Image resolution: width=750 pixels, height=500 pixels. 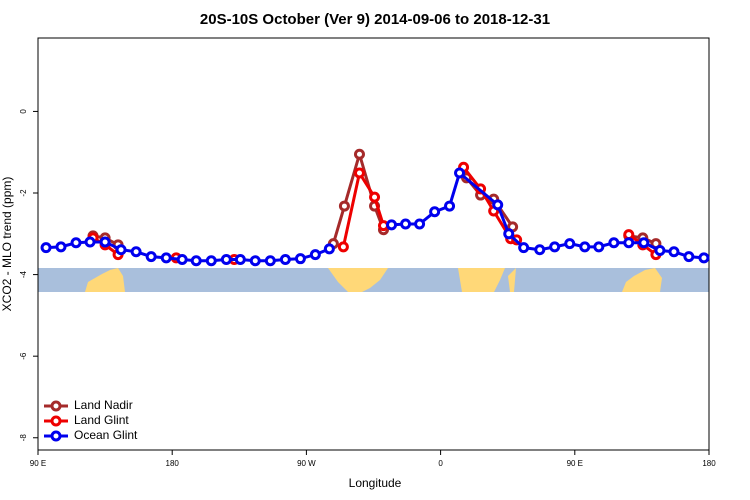 I want to click on y-axis-label: XCO2 - MLO trend (ppm), so click(x=7, y=244).